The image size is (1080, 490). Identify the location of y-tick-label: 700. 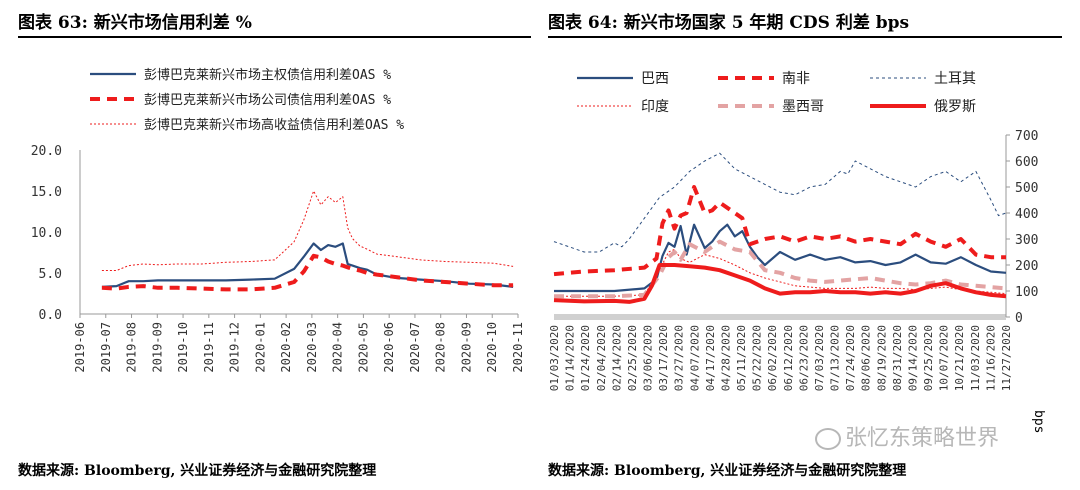
(1026, 136).